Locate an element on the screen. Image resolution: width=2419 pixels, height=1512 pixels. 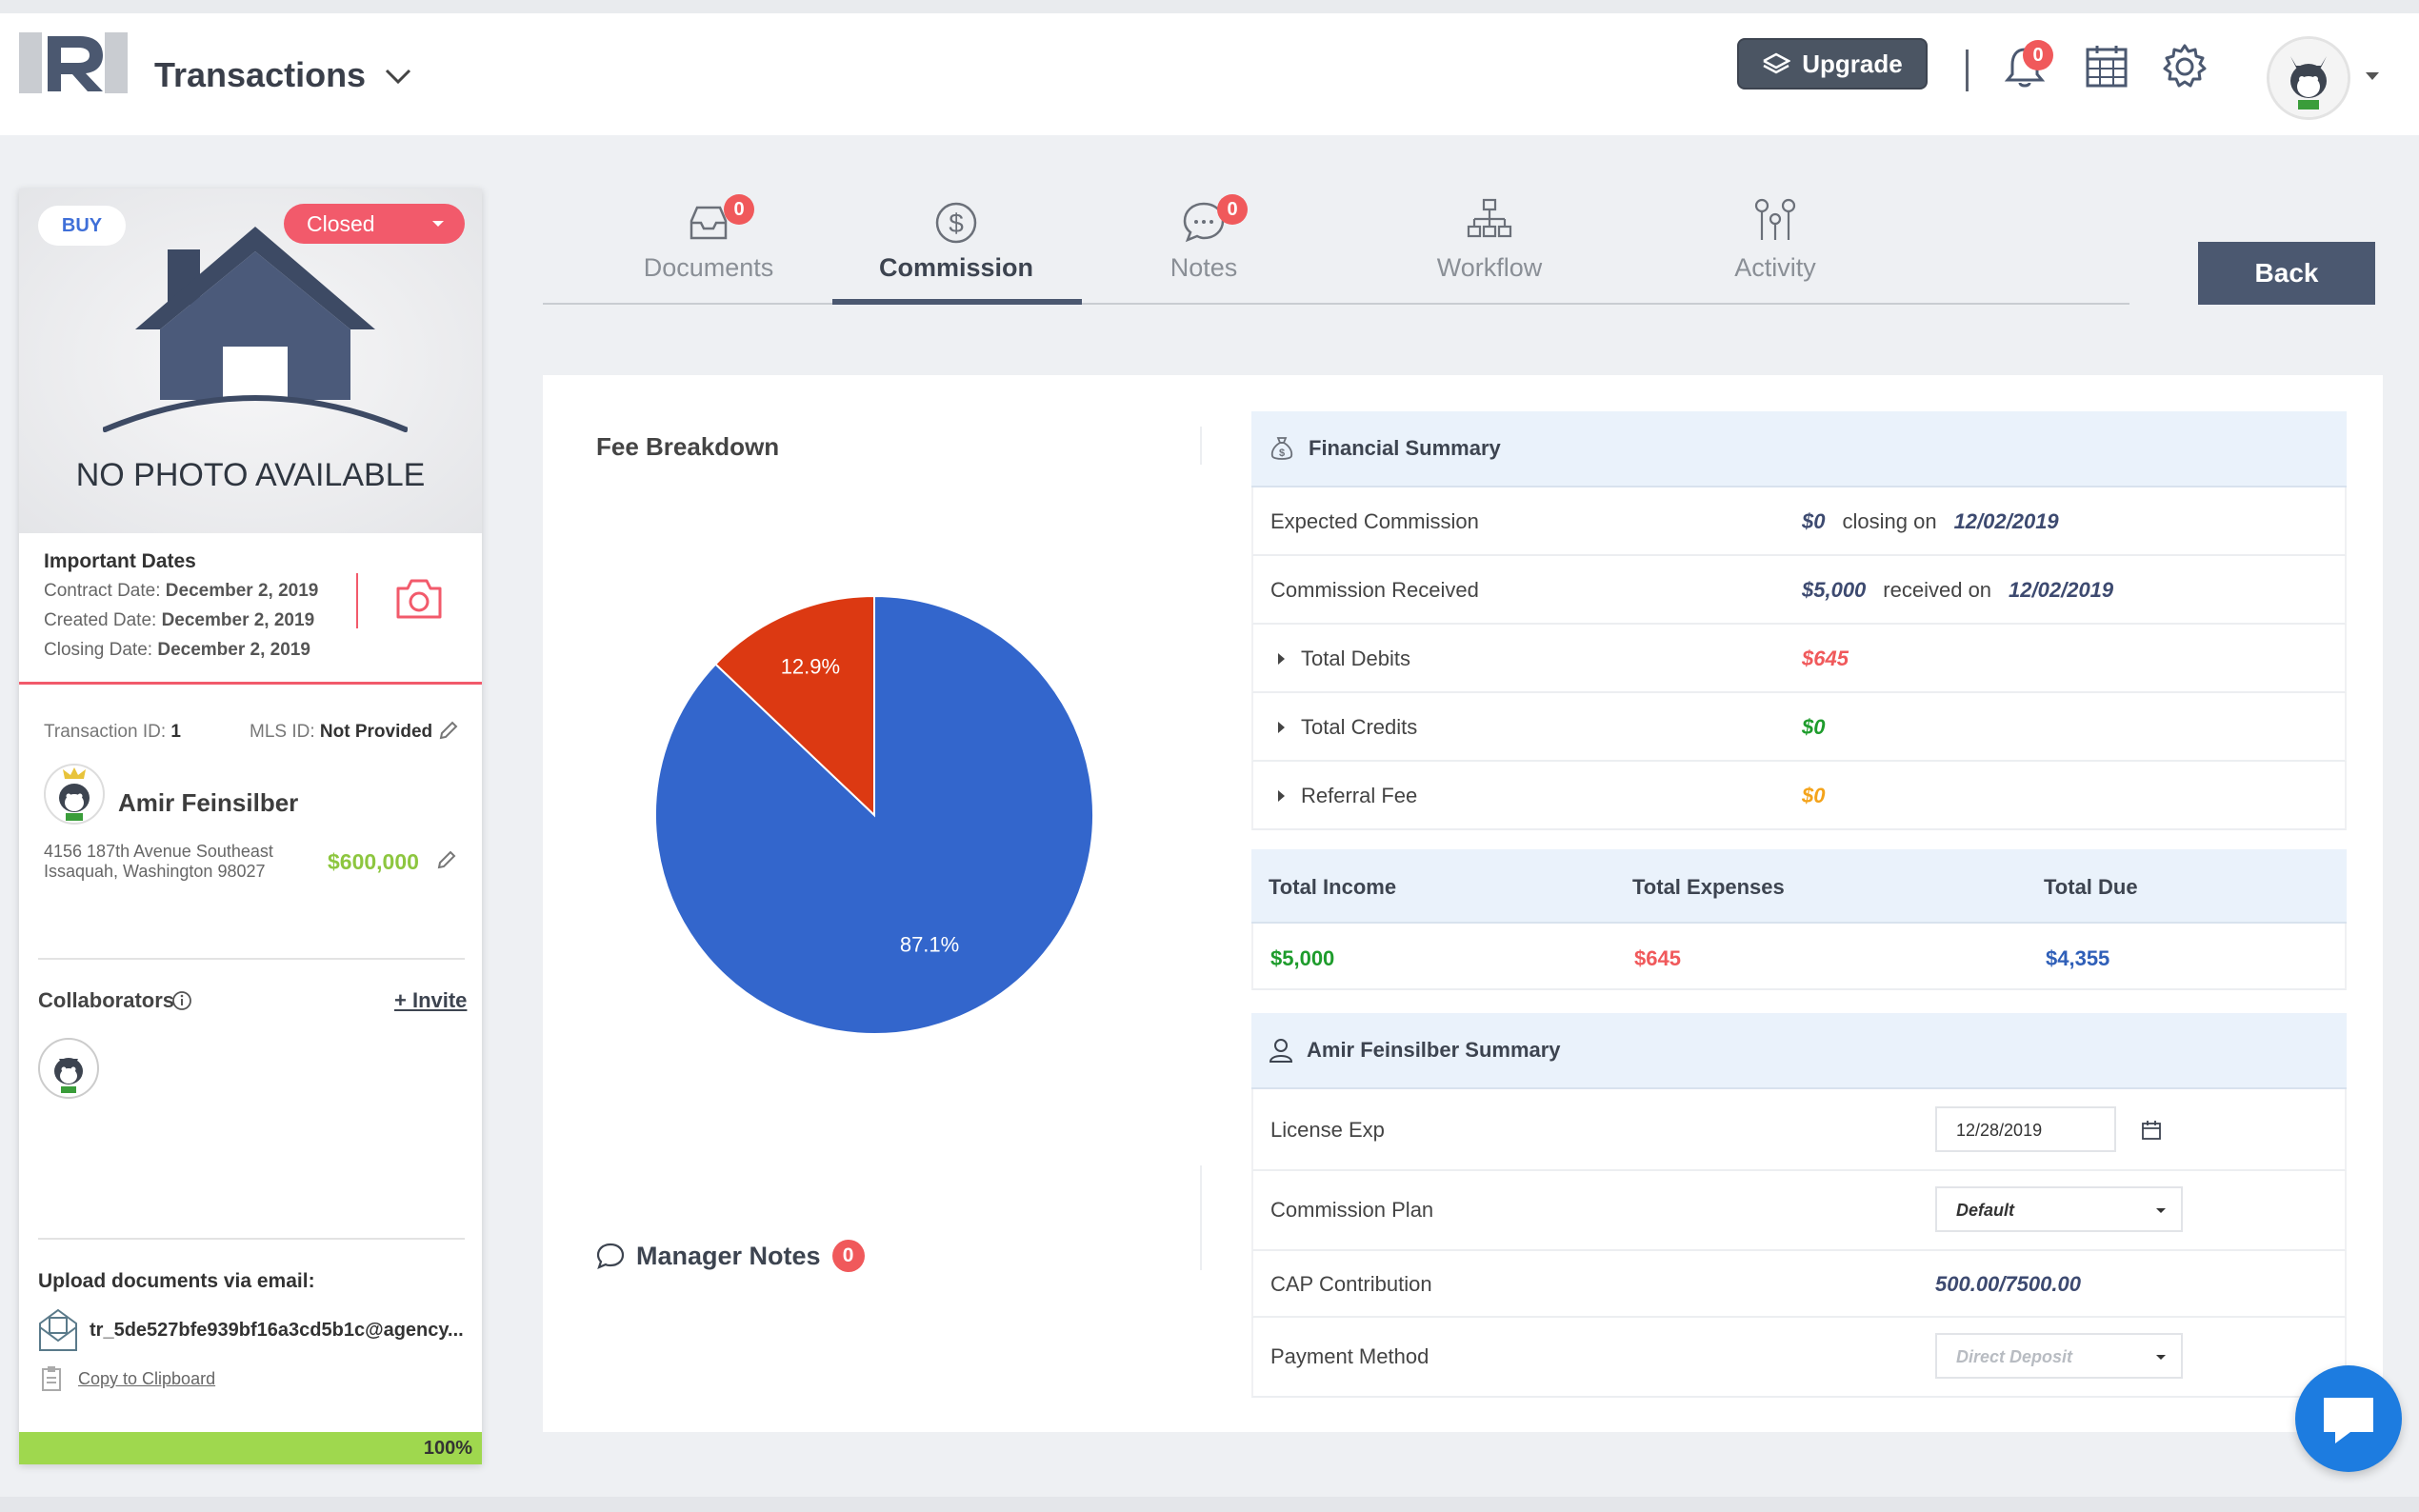
tab-label: Documents is located at coordinates (708, 267).